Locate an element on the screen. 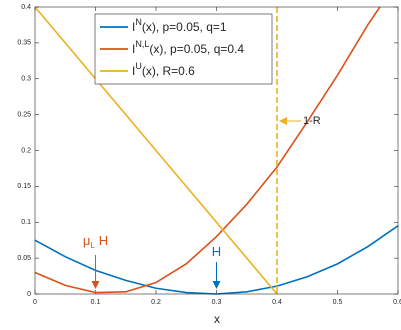 The height and width of the screenshot is (330, 401). y-tick-label: 0.2 is located at coordinates (26, 150).